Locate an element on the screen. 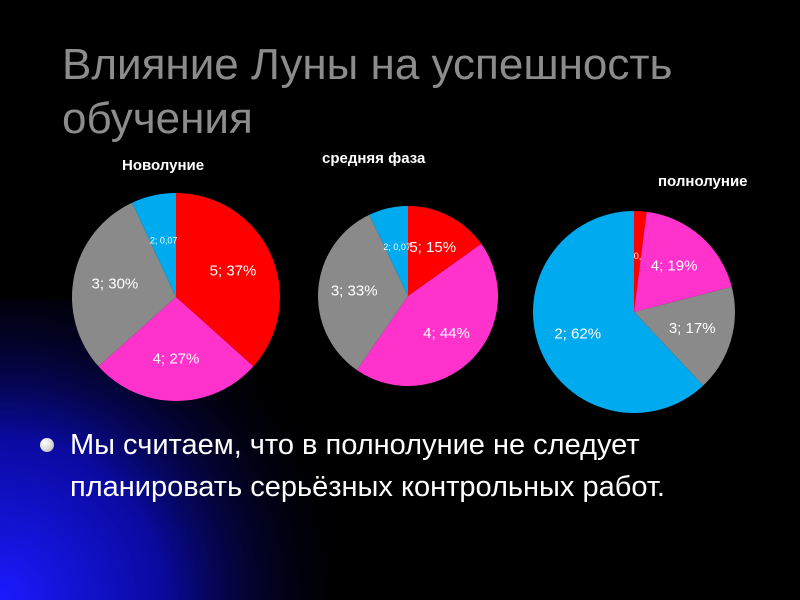  pie-middle-phase: 5; 15% 4; 44% 3; 33% 2; 0,07 is located at coordinates (408, 296).